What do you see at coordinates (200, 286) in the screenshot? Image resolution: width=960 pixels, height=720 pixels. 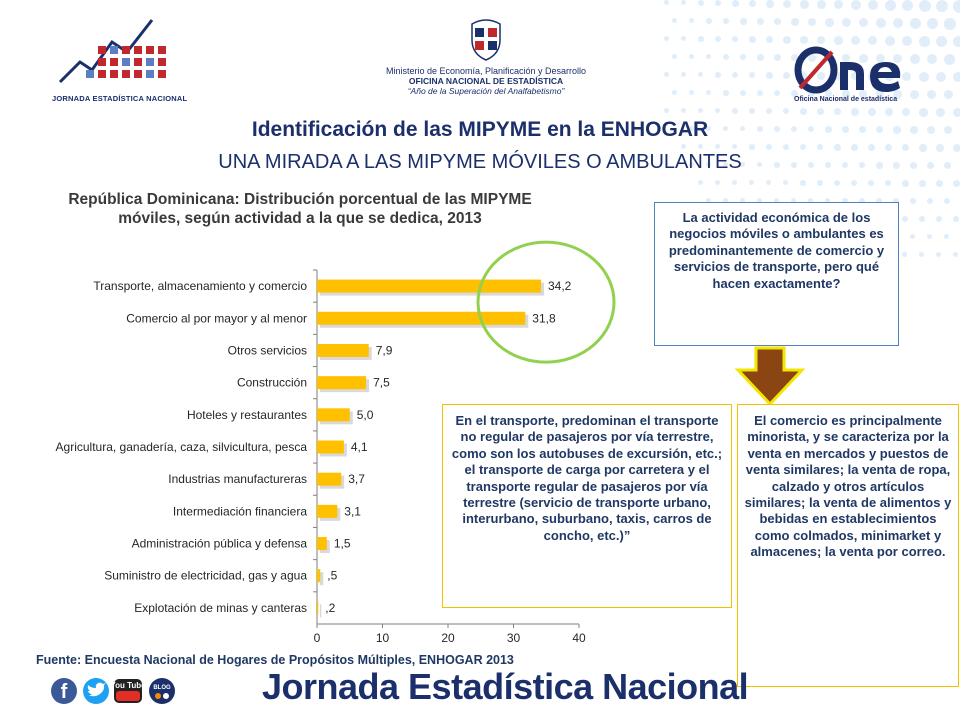 I see `category-label: Transporte, almacenamiento y comercio` at bounding box center [200, 286].